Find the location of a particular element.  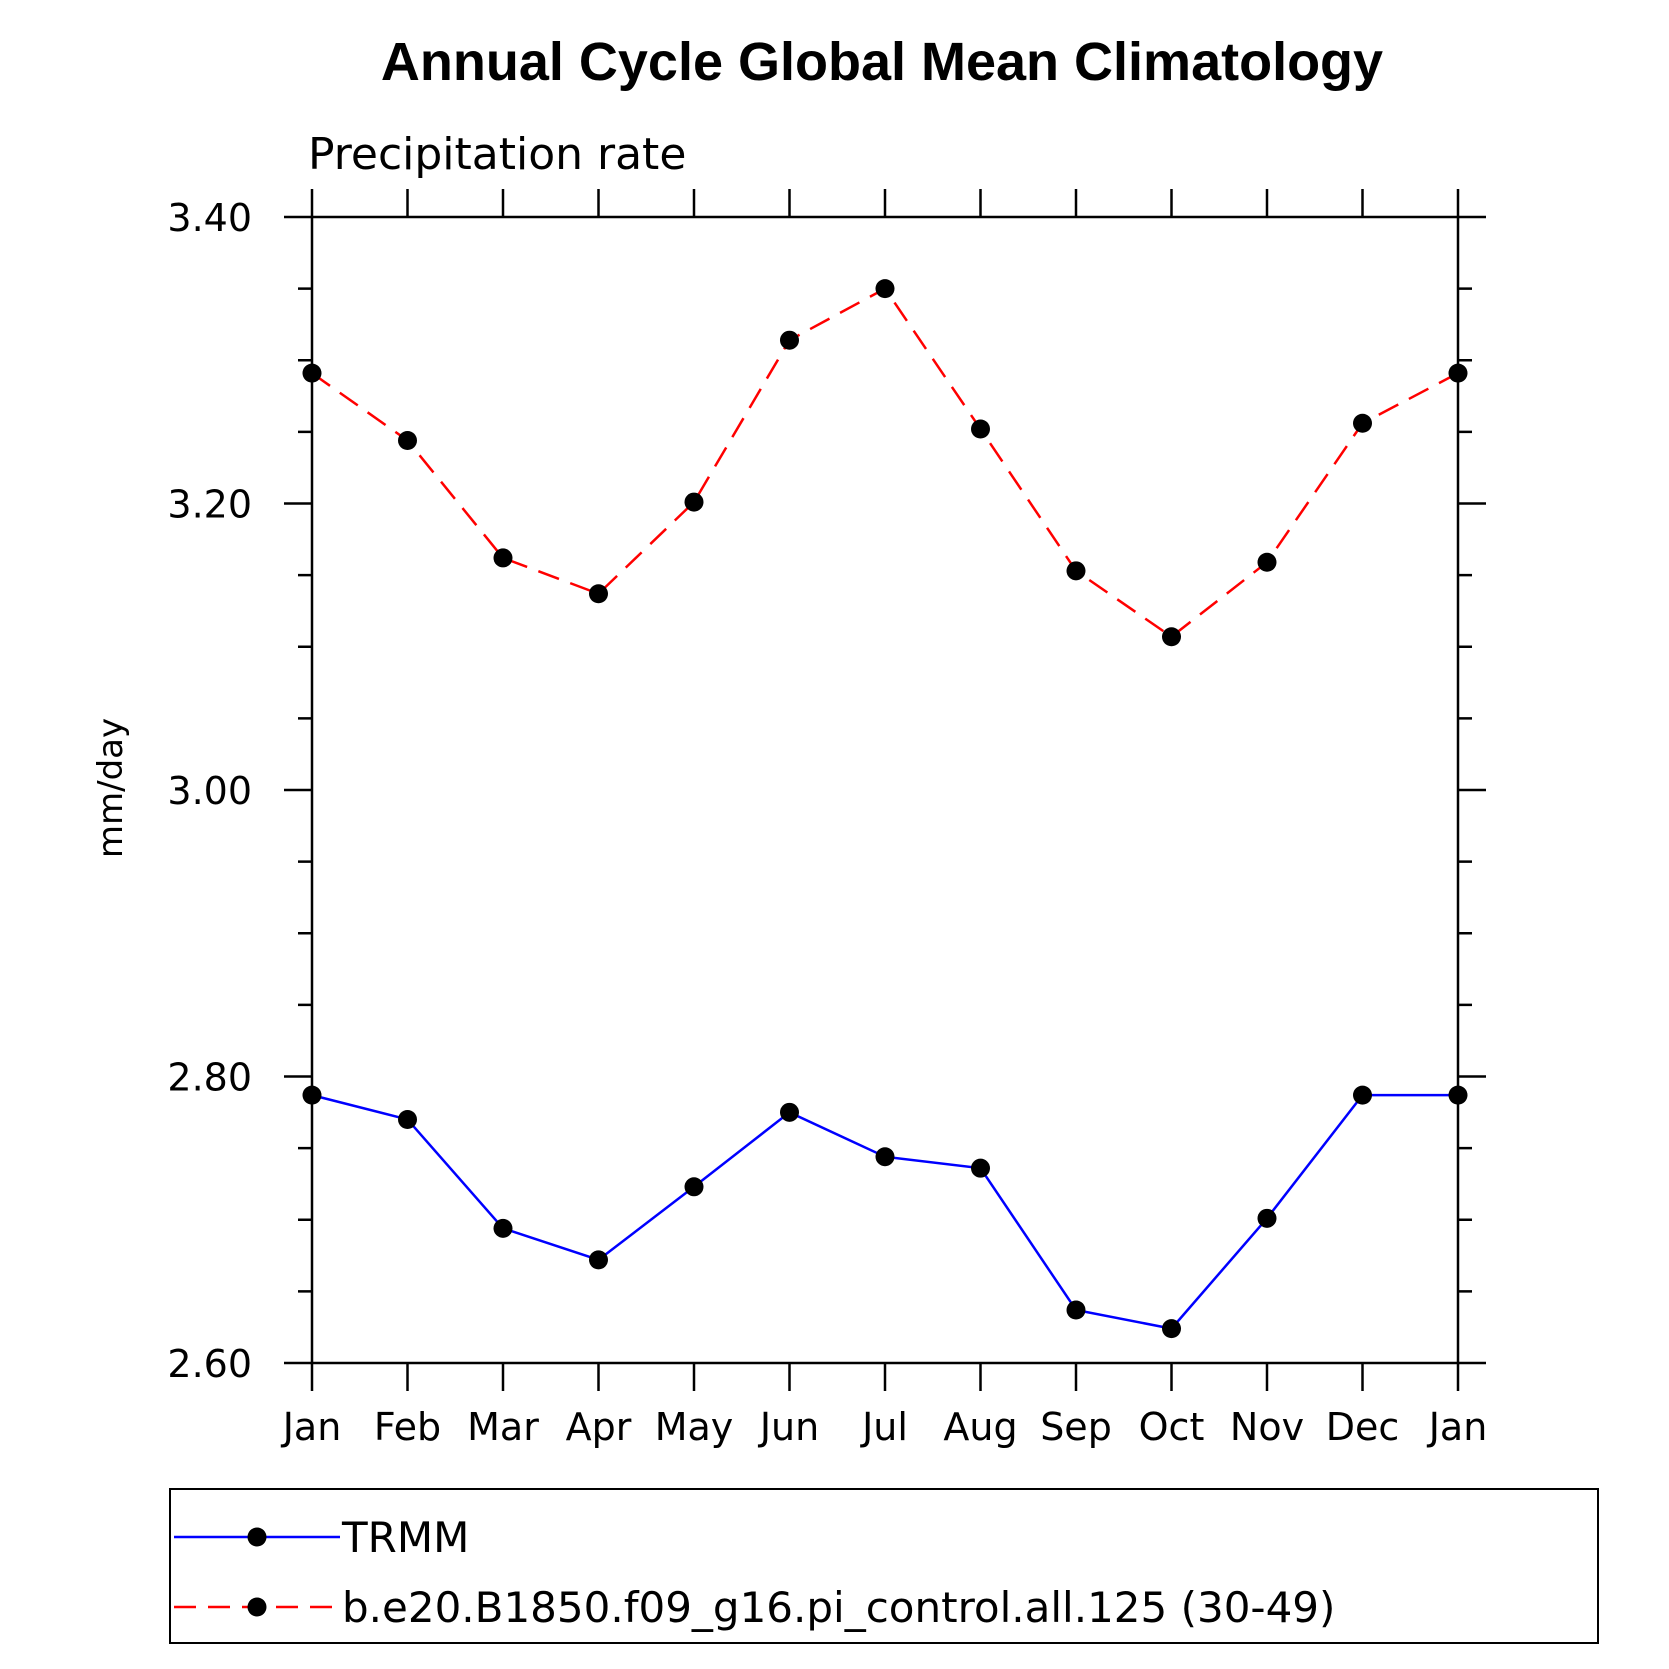

legend-box is located at coordinates (884, 1566).